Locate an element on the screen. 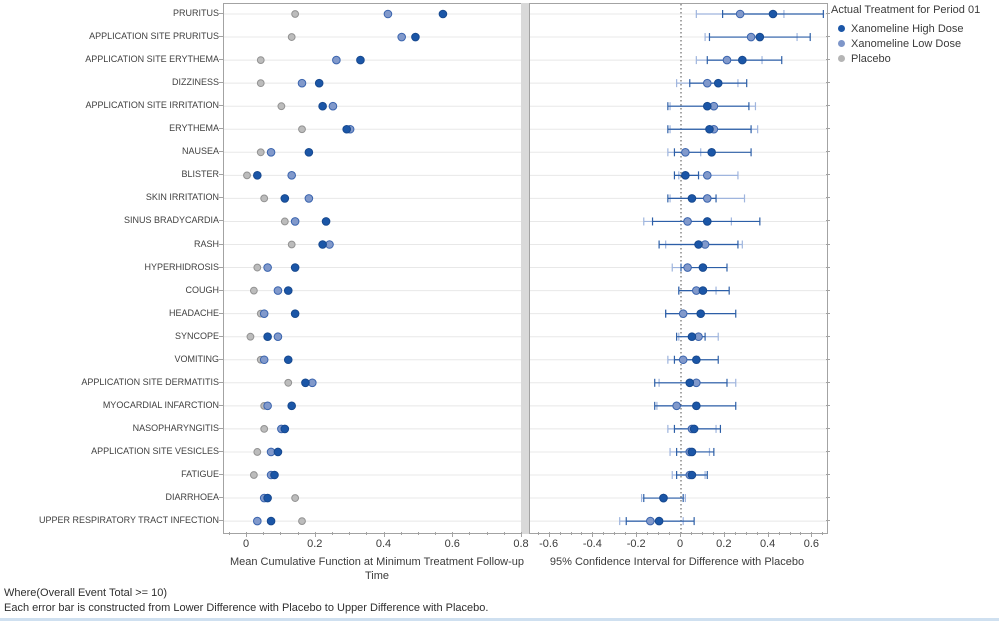 This screenshot has height=621, width=999. panel-separator is located at coordinates (525, 268).